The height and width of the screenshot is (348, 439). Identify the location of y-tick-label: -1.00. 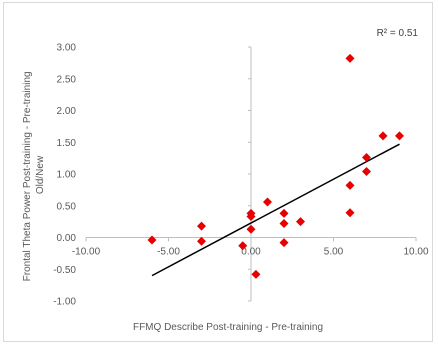
(64, 302).